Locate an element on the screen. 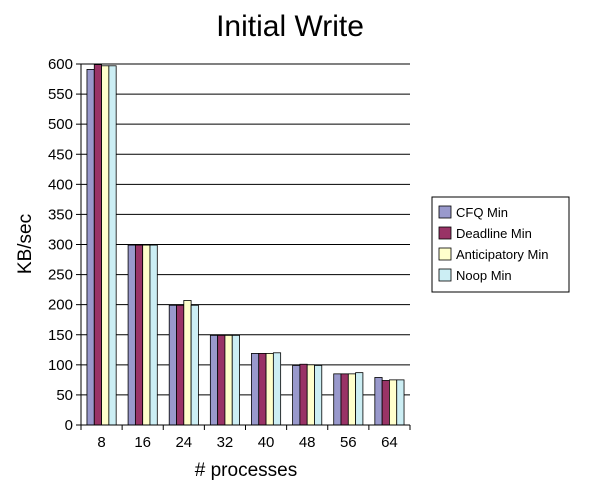 The image size is (600, 494). x-tick-label: 48 is located at coordinates (307, 442).